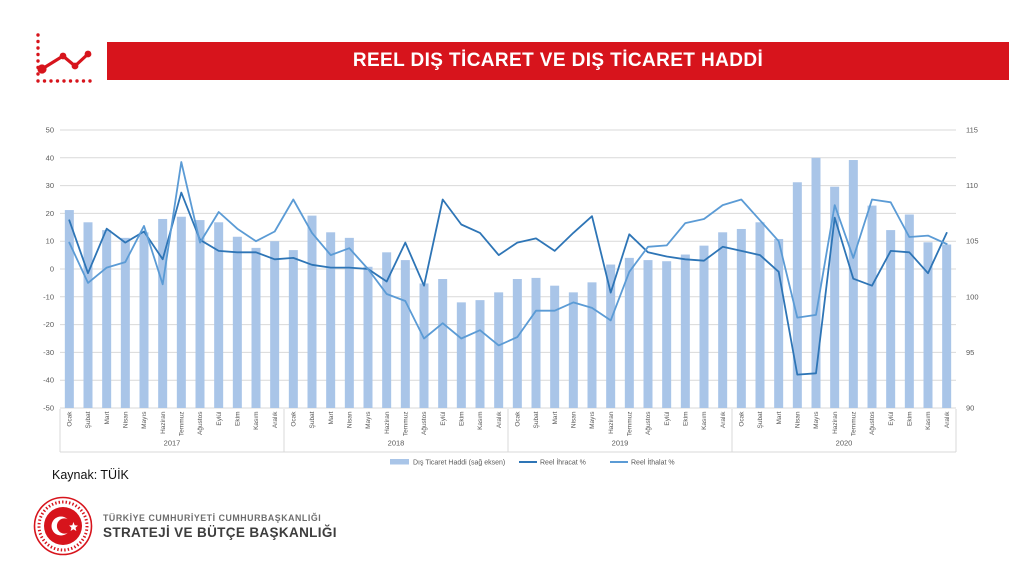 This screenshot has height=576, width=1024. Describe the element at coordinates (48, 296) in the screenshot. I see `left-axis-tick: -10` at that location.